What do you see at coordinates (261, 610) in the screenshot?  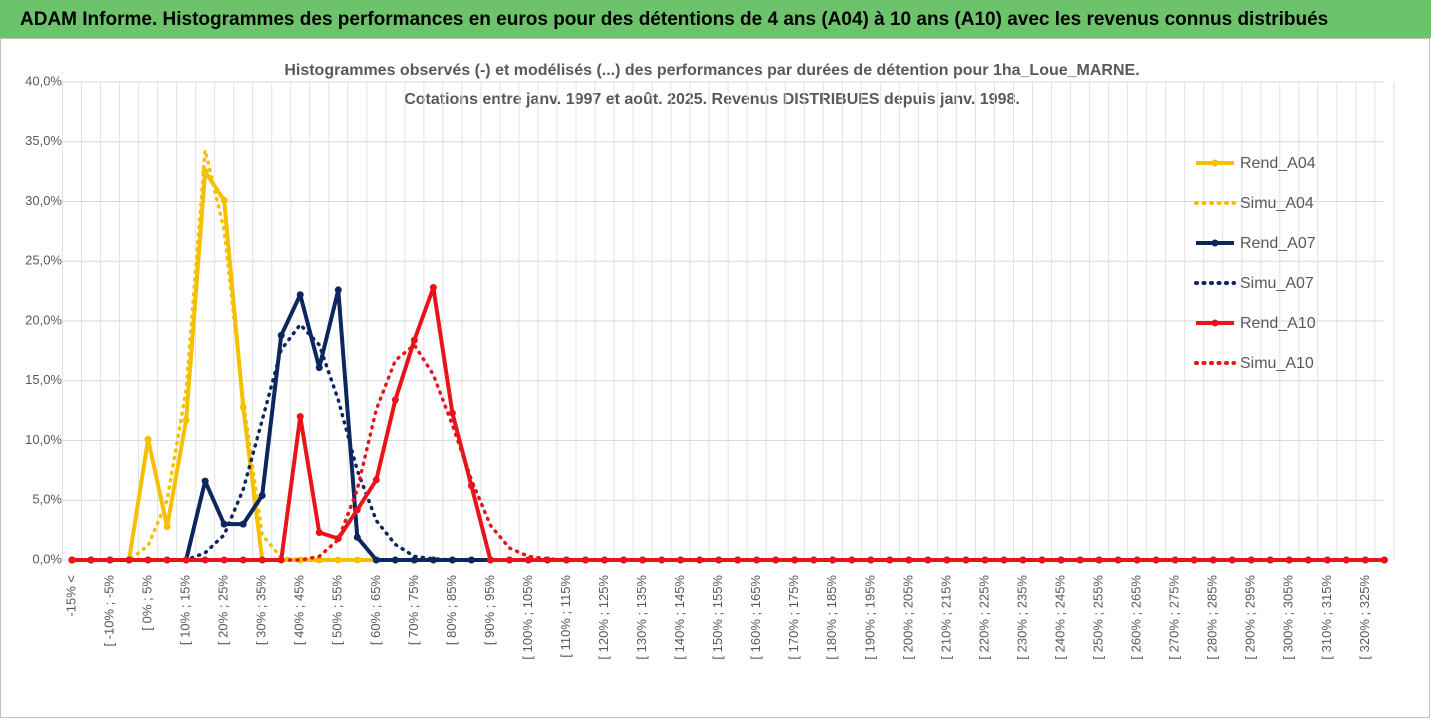 I see `x-tick-label: [ 30% ; 35%` at bounding box center [261, 610].